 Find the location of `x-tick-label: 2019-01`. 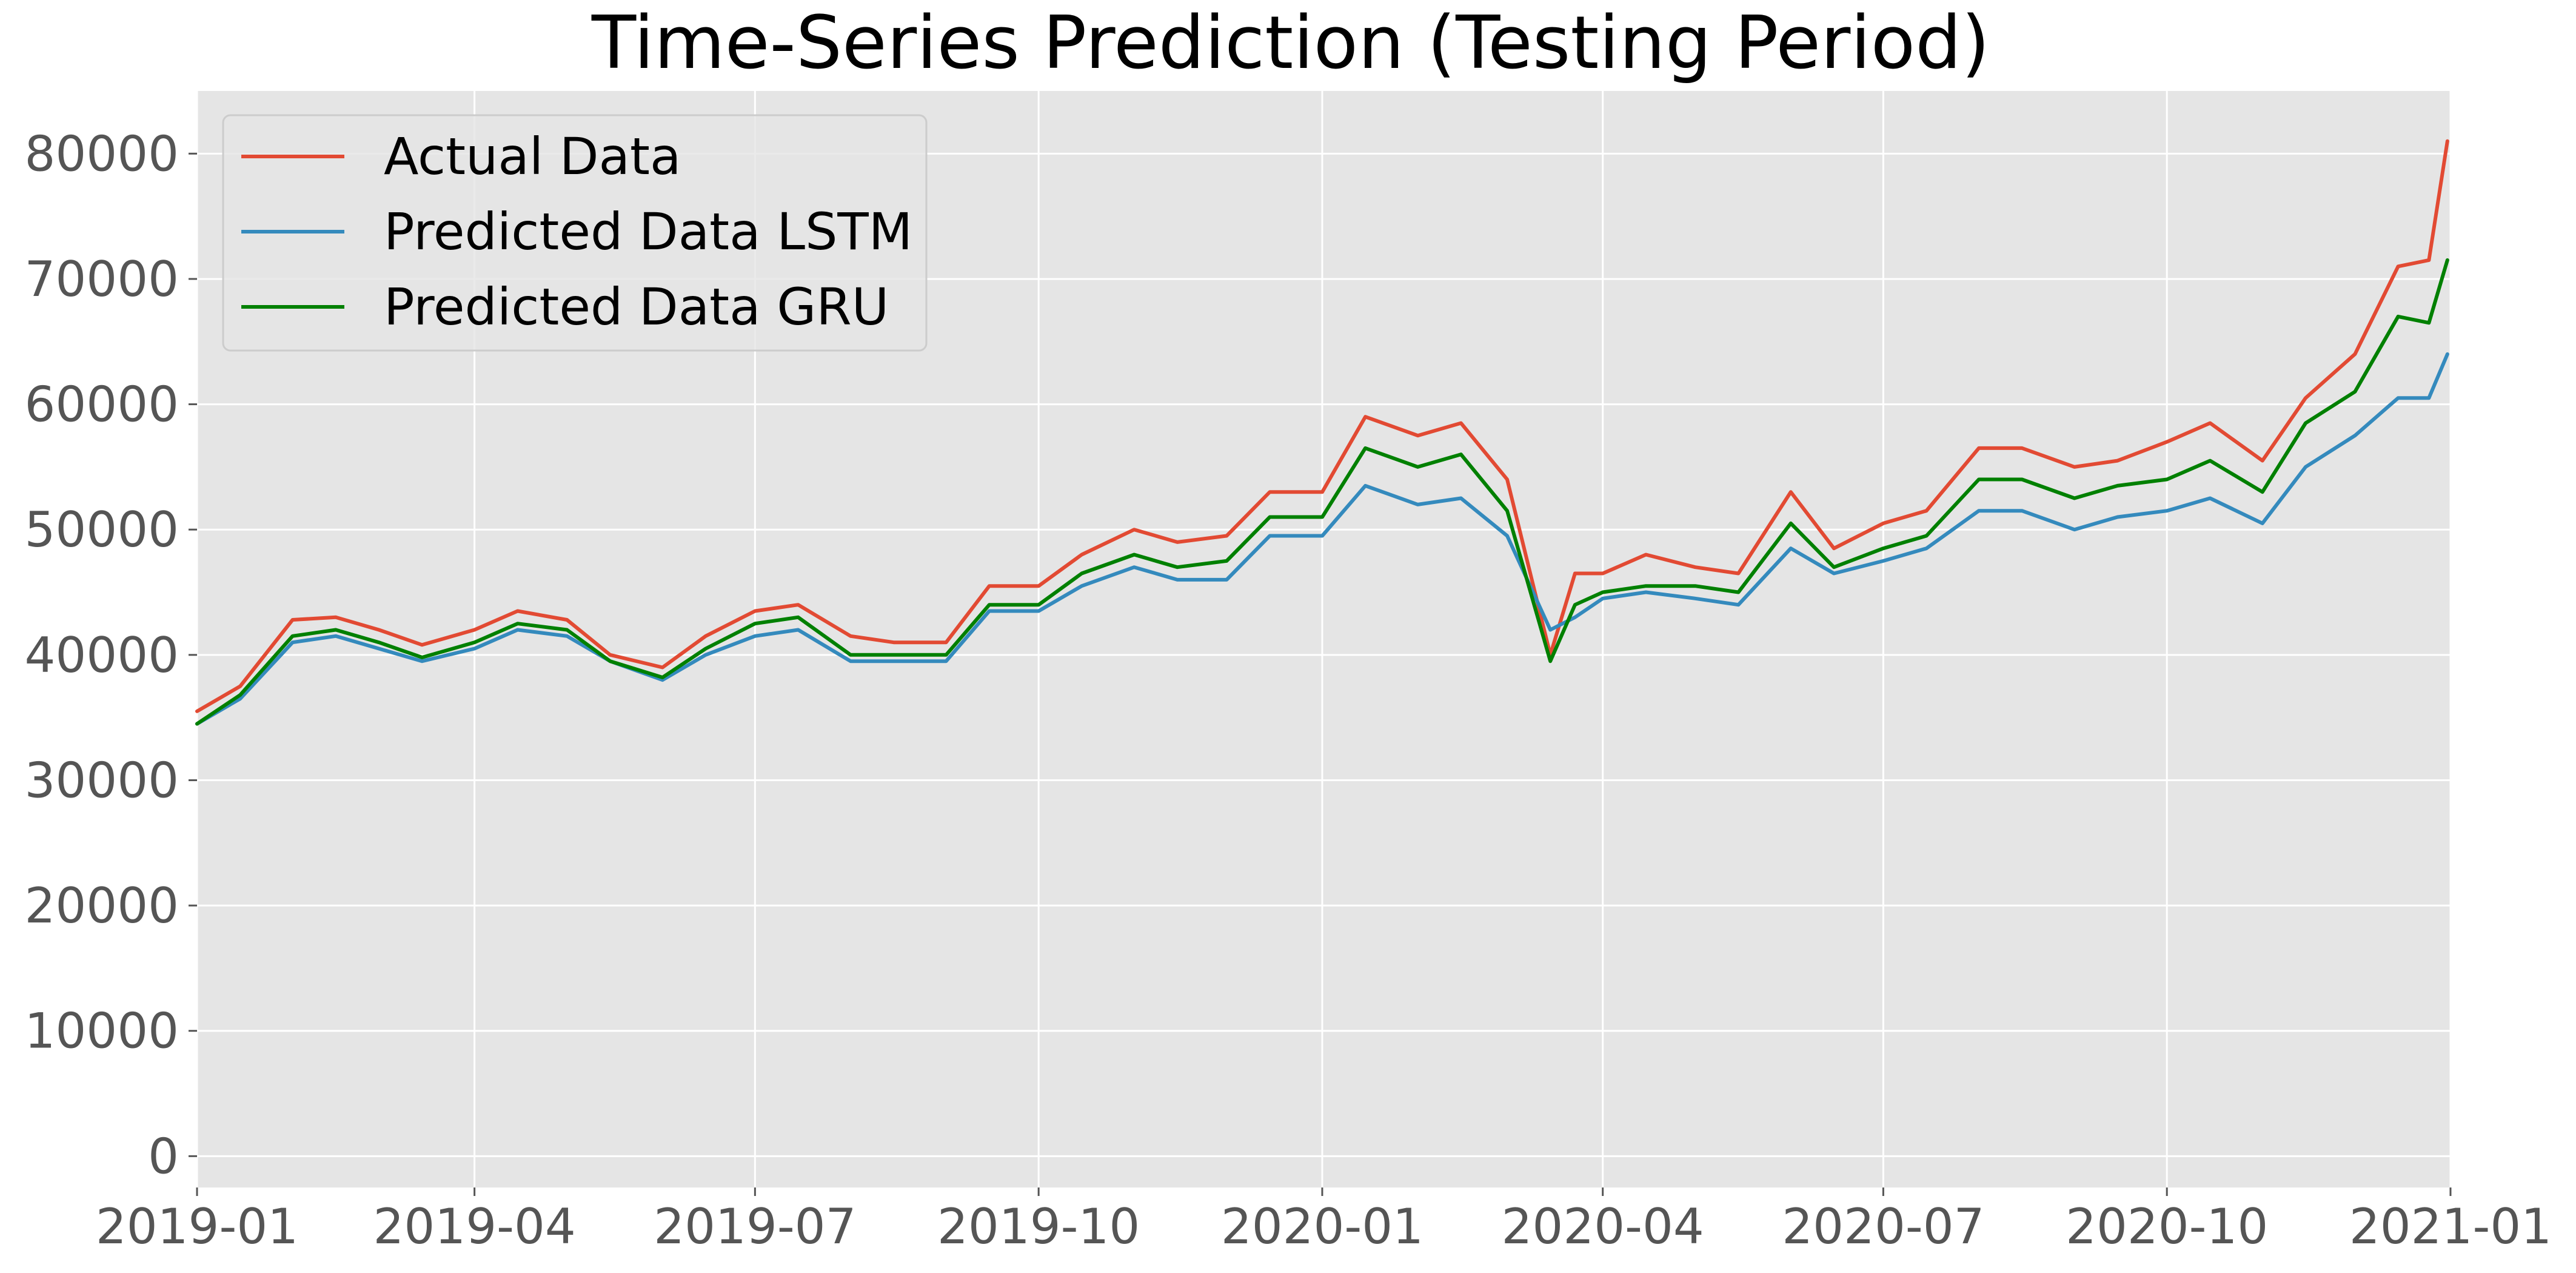

x-tick-label: 2019-01 is located at coordinates (197, 1226).